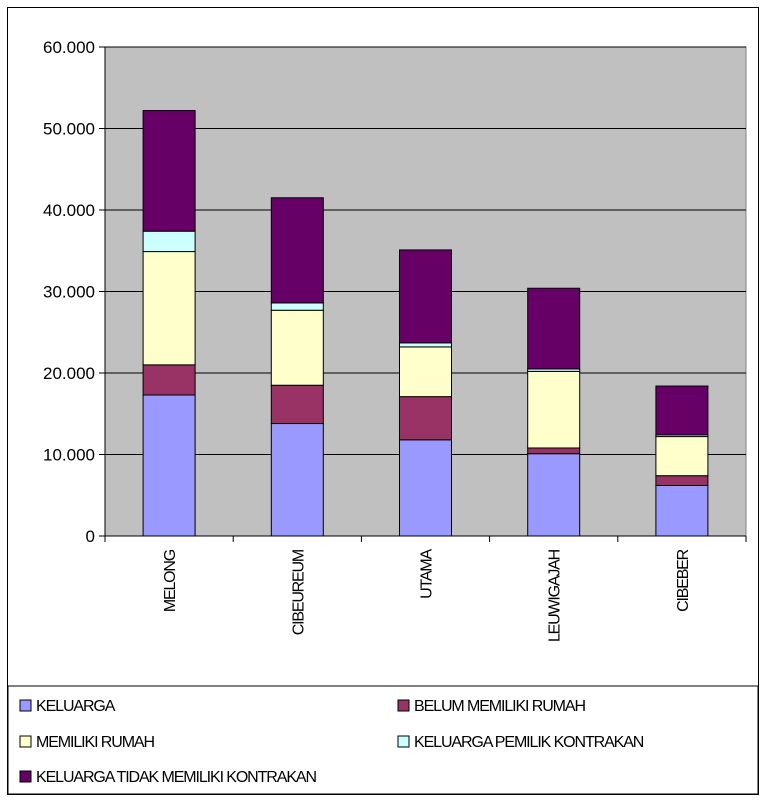 The width and height of the screenshot is (766, 802). I want to click on y-tick-labels: 0 10.000 20.000 30.000 40.000 50.000 60.000, so click(69, 292).